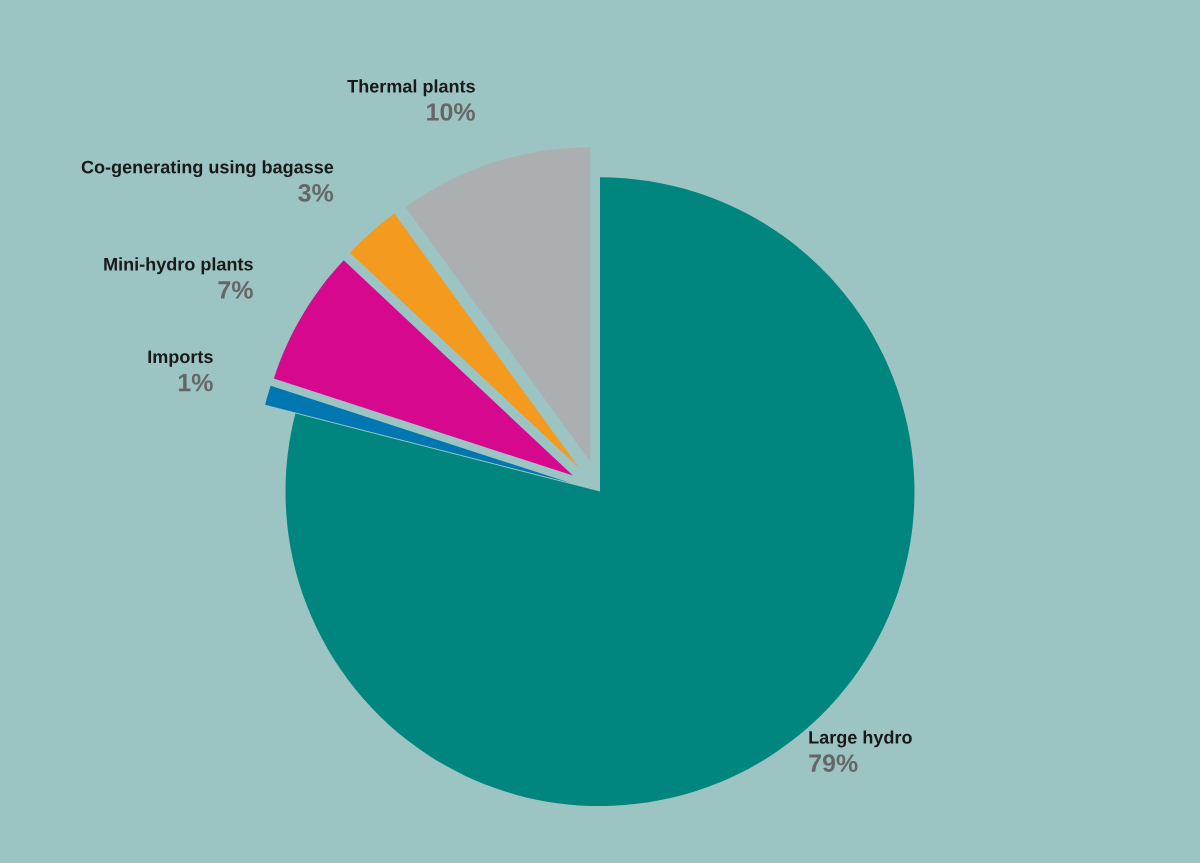 This screenshot has height=863, width=1200. What do you see at coordinates (316, 193) in the screenshot?
I see `data-label: 3%` at bounding box center [316, 193].